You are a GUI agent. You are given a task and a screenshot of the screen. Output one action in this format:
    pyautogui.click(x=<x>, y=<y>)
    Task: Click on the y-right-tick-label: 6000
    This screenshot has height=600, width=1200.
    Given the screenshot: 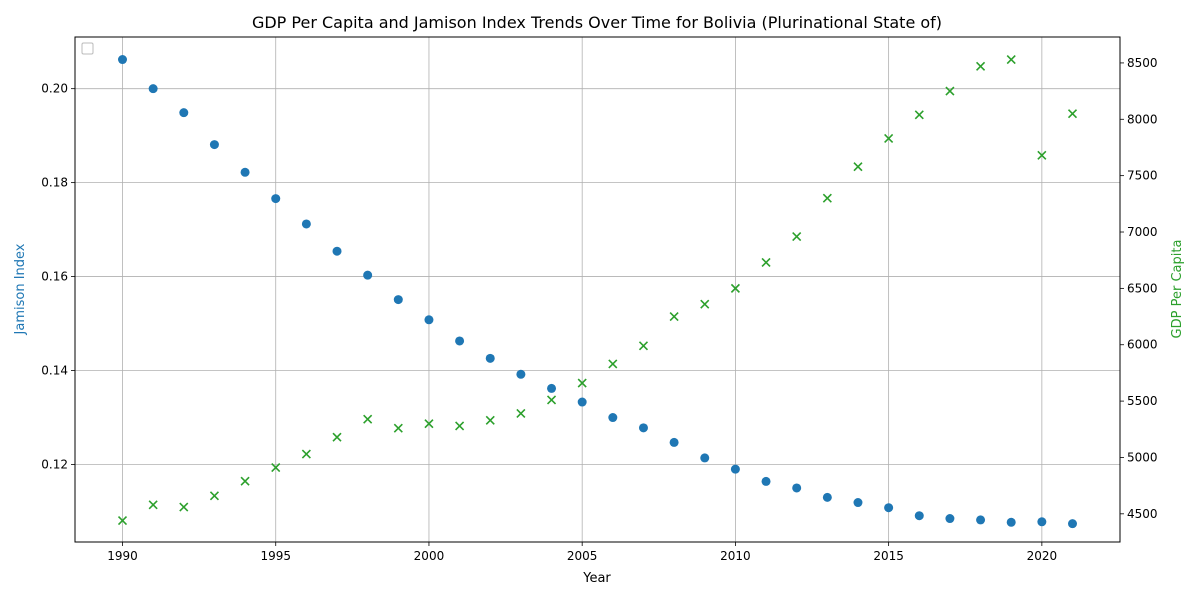 What is the action you would take?
    pyautogui.click(x=1142, y=345)
    